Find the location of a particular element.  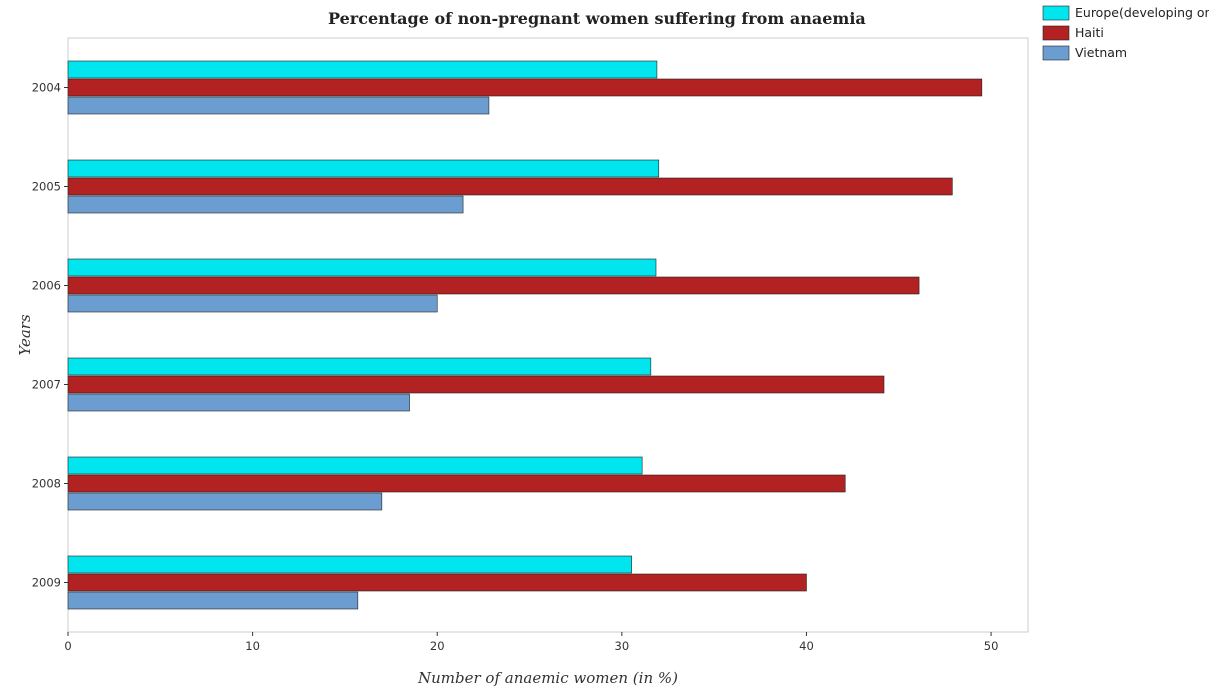

bar-vietnam-2009 is located at coordinates (213, 600).